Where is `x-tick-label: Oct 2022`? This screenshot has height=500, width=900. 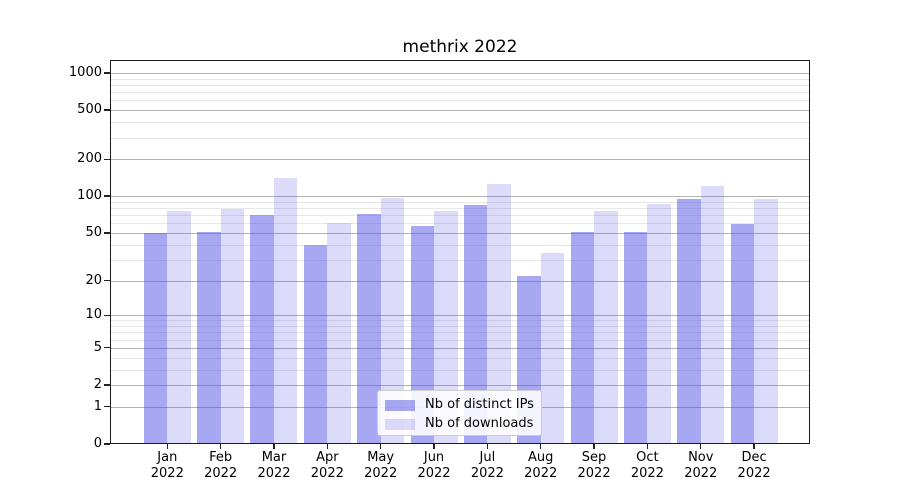 x-tick-label: Oct 2022 is located at coordinates (647, 465).